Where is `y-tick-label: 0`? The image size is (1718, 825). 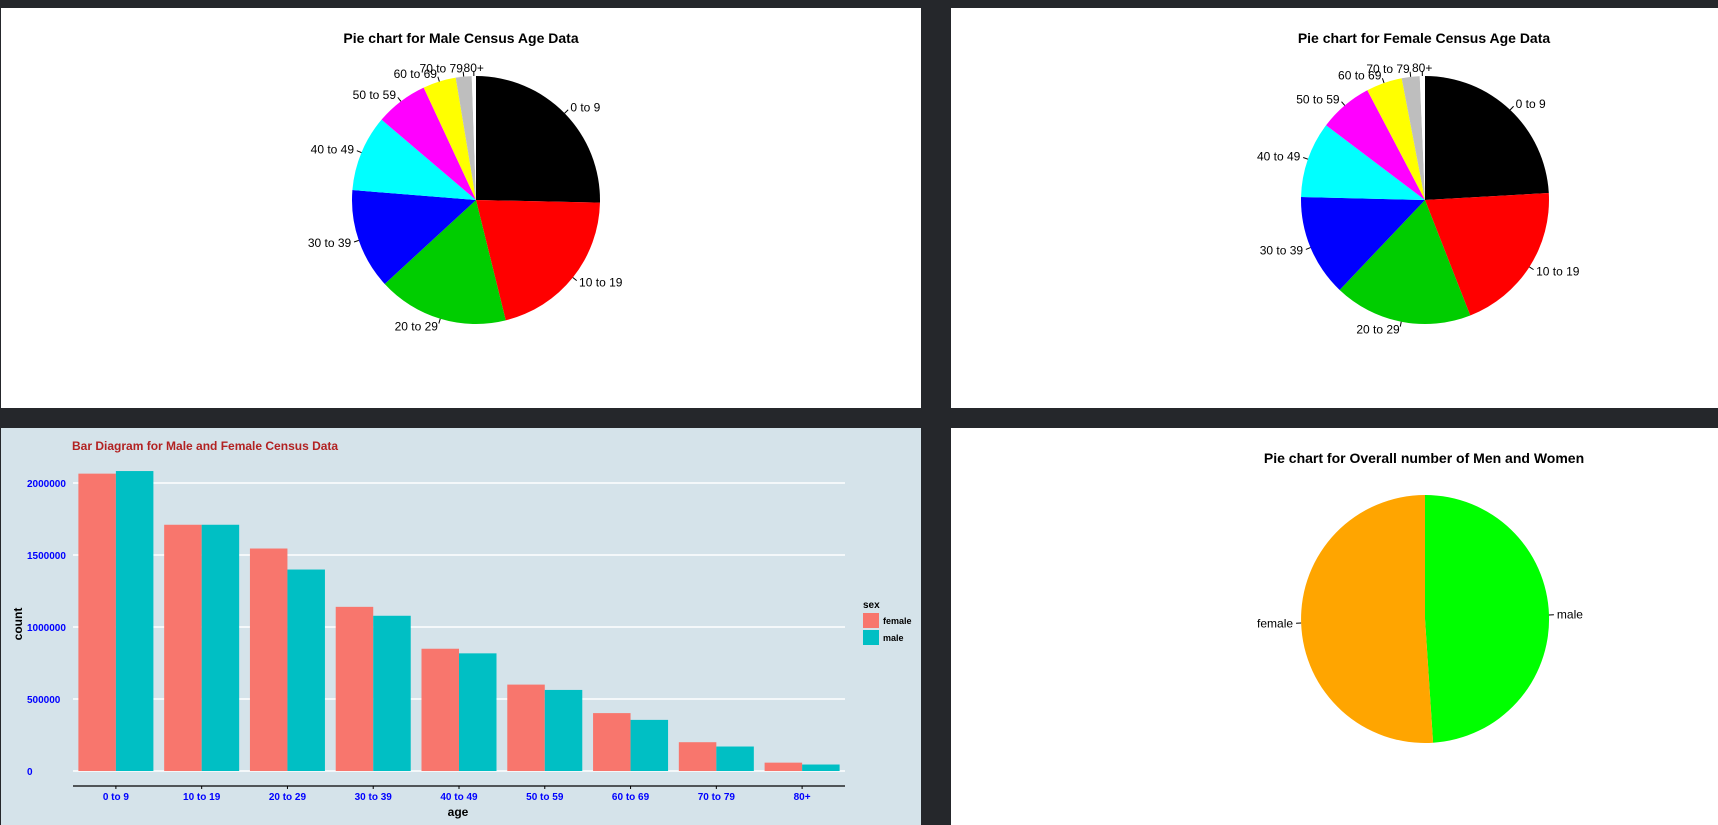 y-tick-label: 0 is located at coordinates (30, 772).